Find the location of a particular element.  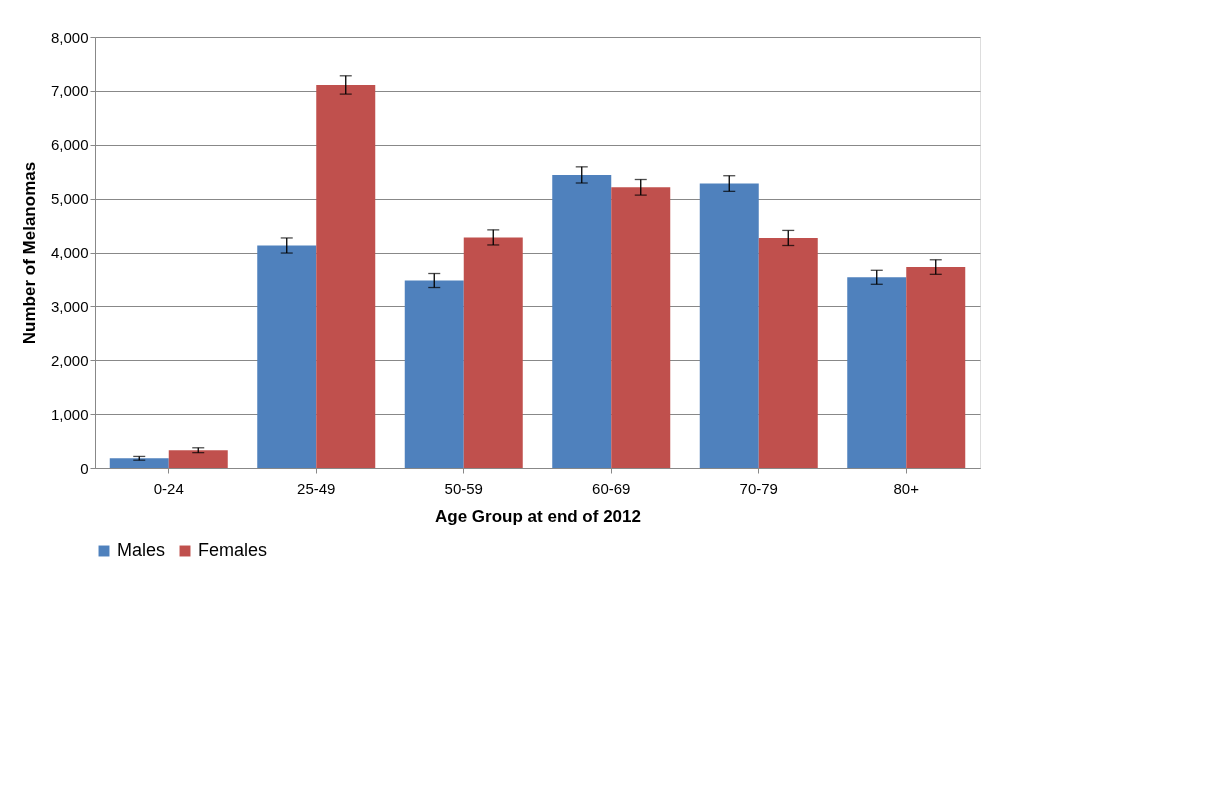

x-tick-label: 25-49 is located at coordinates (316, 488).